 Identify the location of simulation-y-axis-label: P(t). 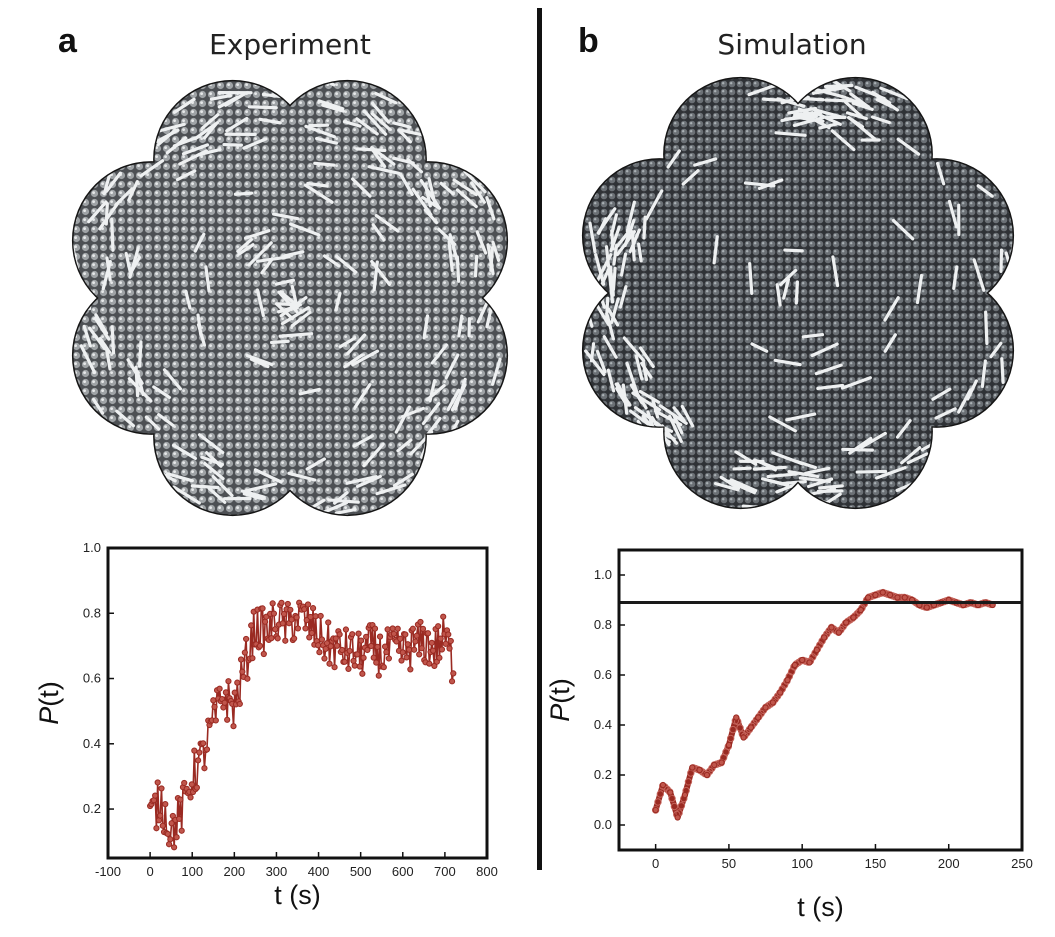
(560, 700).